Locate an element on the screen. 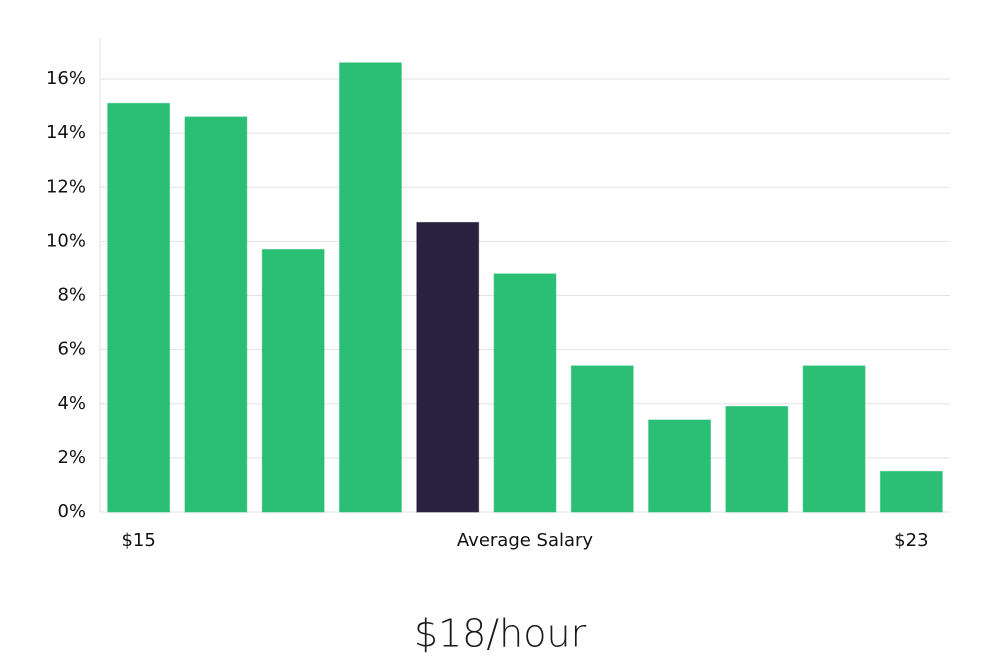 The height and width of the screenshot is (660, 1000). y-tick-label: 4% is located at coordinates (71, 403).